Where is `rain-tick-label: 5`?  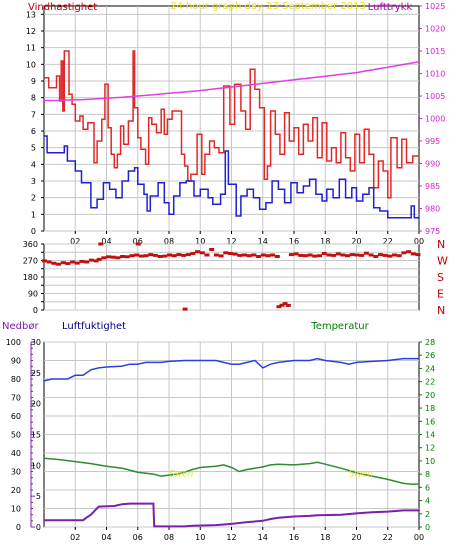
rain-tick-label: 5 is located at coordinates (38, 496).